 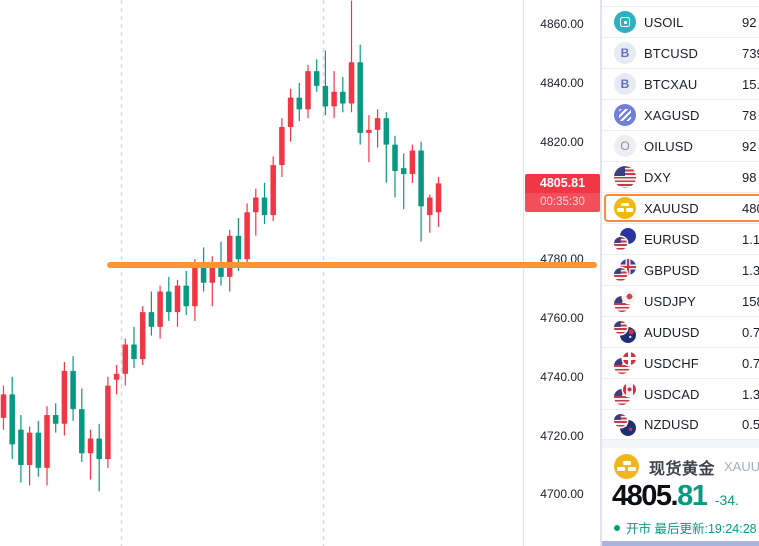 What do you see at coordinates (680, 444) in the screenshot?
I see `panel-divider` at bounding box center [680, 444].